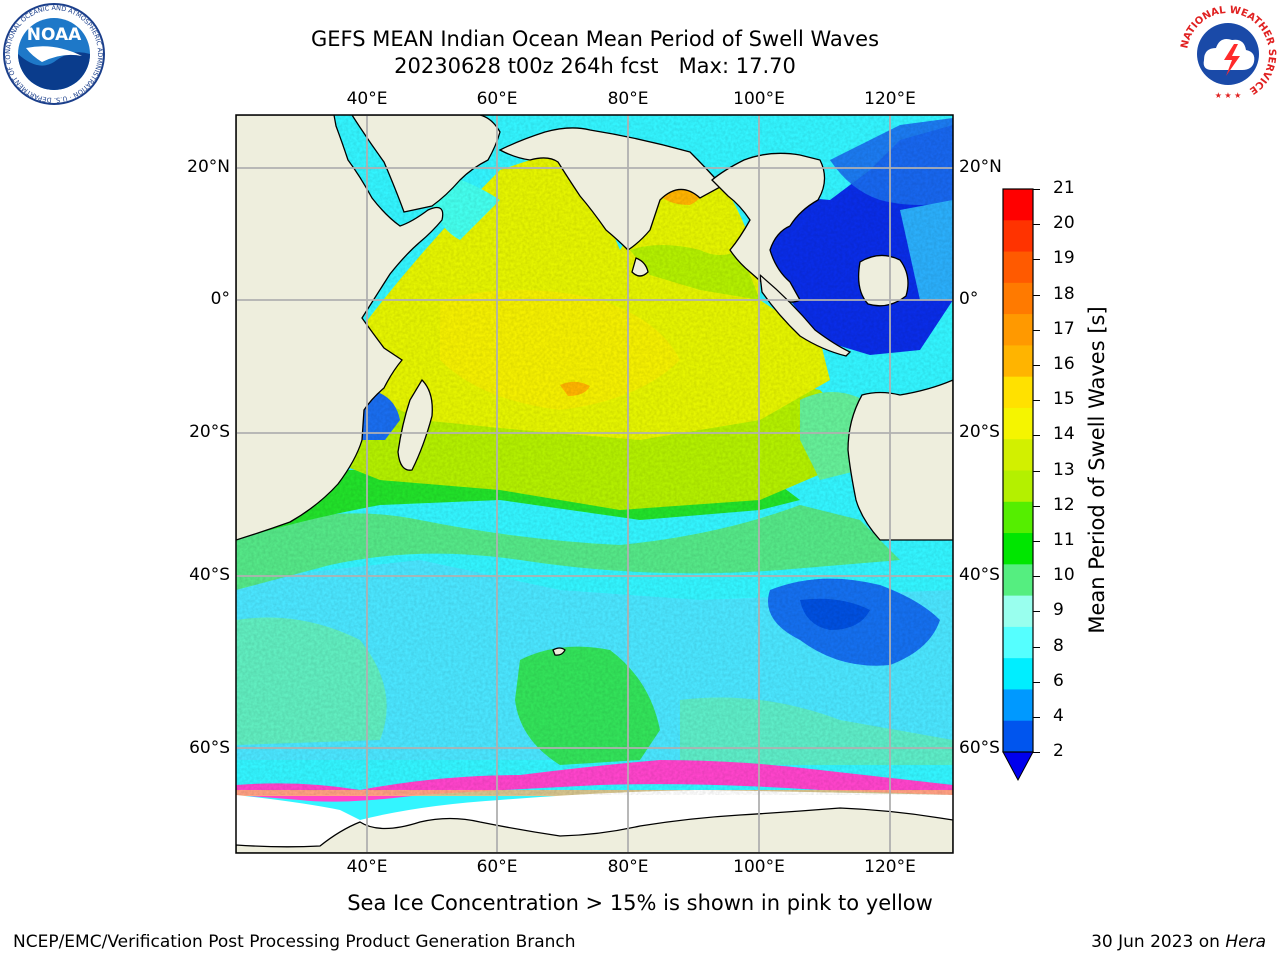 The width and height of the screenshot is (1280, 960). I want to click on colorbar-label: Mean Period of Swell Waves [s], so click(1097, 470).